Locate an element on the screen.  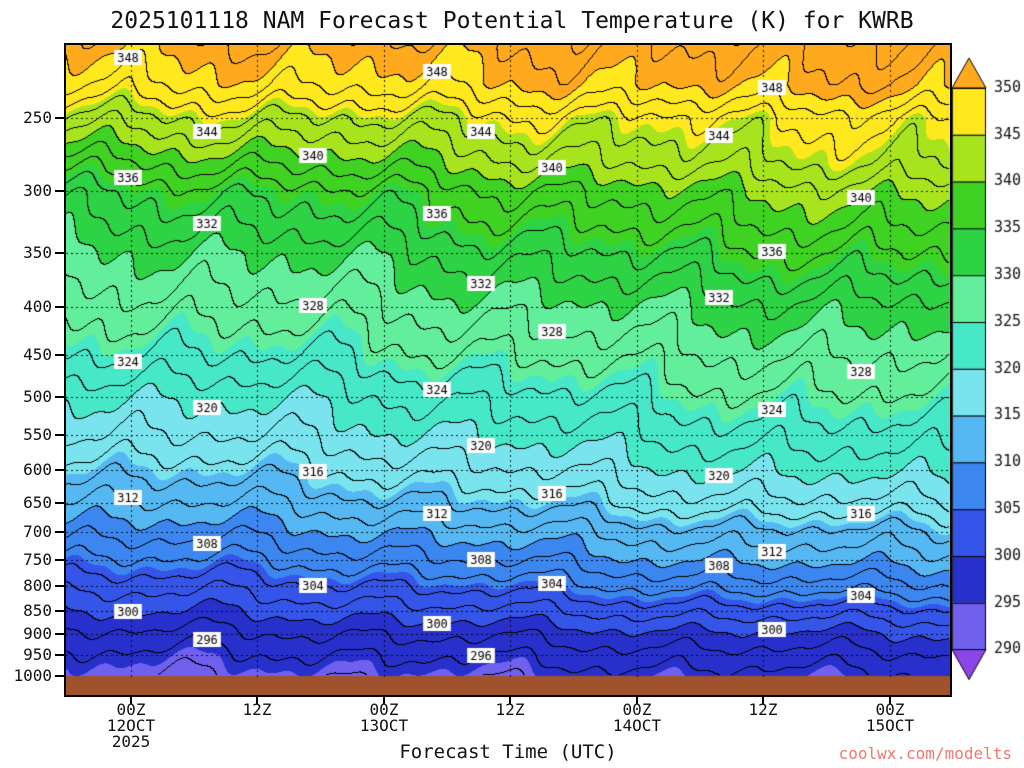
y-axis-label: 950 is located at coordinates (37, 654).